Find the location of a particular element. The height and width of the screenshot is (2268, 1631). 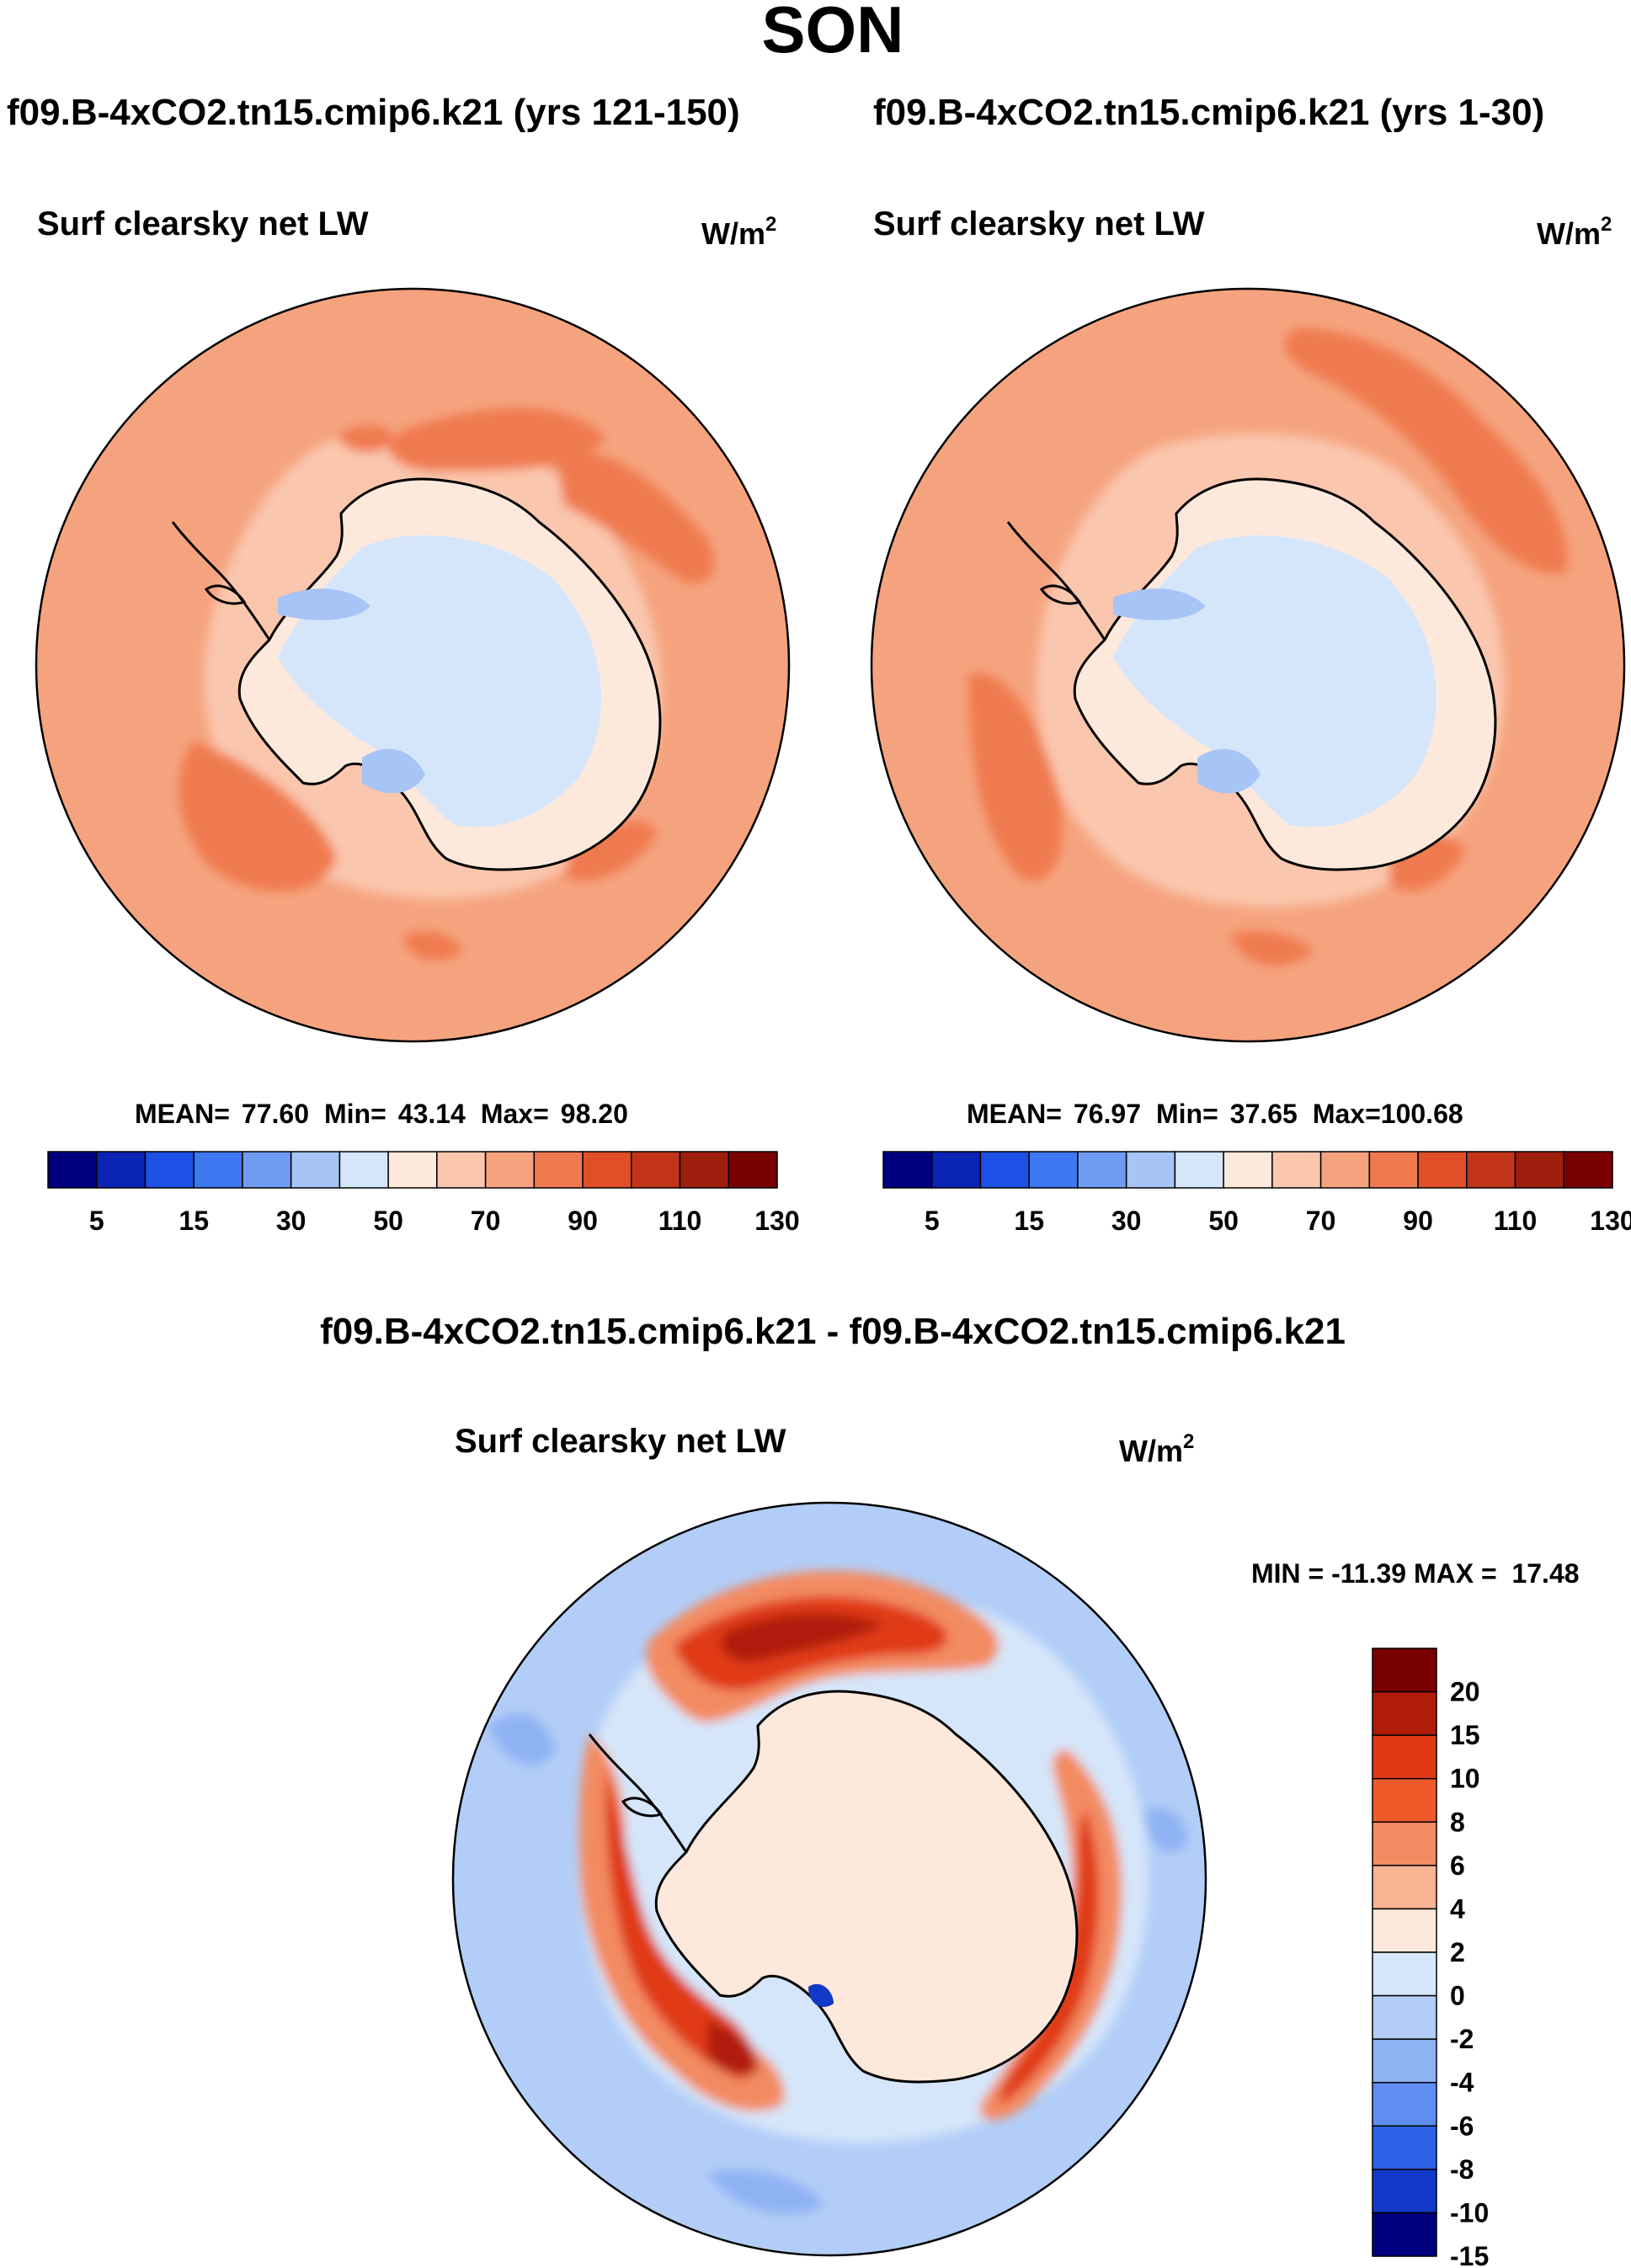

panel-b-colorbar-tick-label: 90 is located at coordinates (1418, 1221).